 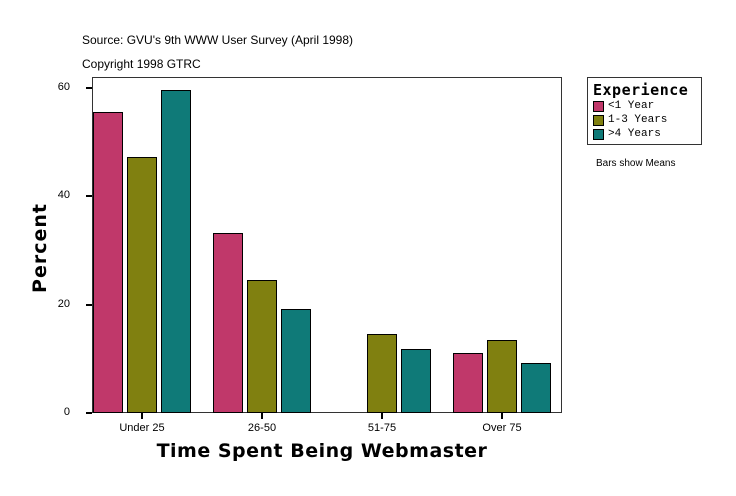 What do you see at coordinates (641, 90) in the screenshot?
I see `legend-title: Experience` at bounding box center [641, 90].